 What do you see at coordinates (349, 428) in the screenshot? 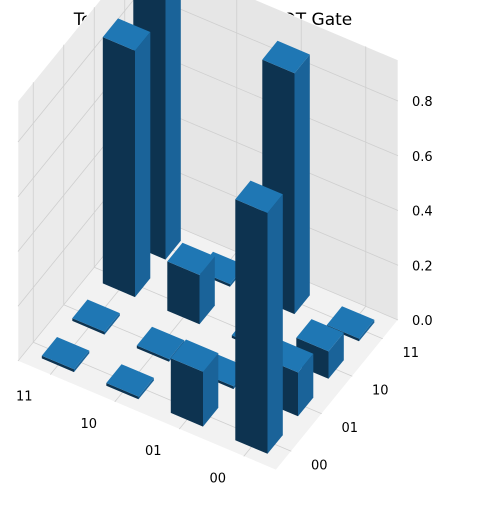
I see `y-tick-label: 01` at bounding box center [349, 428].